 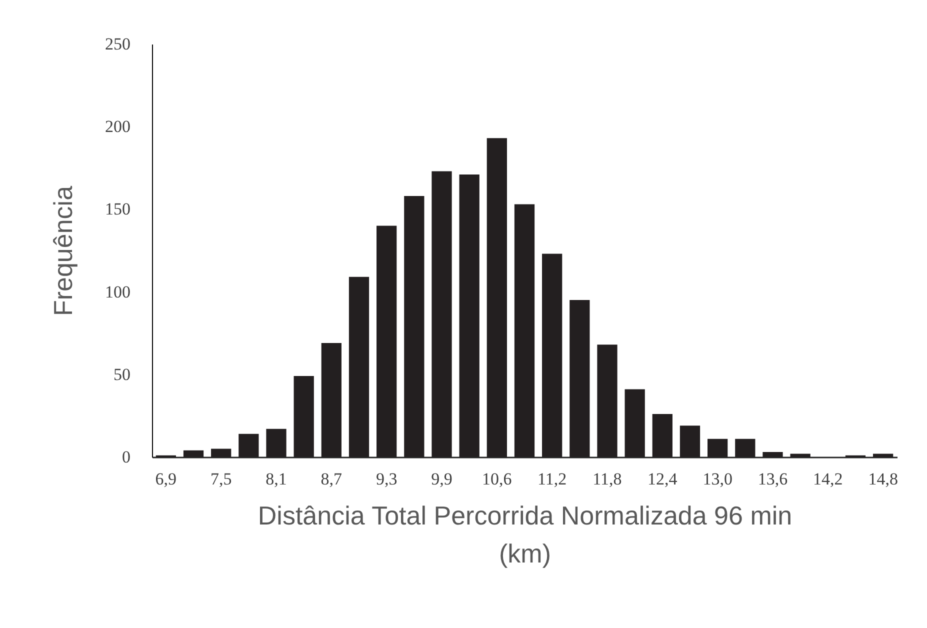 What do you see at coordinates (166, 479) in the screenshot?
I see `x-tick-label: 6,9` at bounding box center [166, 479].